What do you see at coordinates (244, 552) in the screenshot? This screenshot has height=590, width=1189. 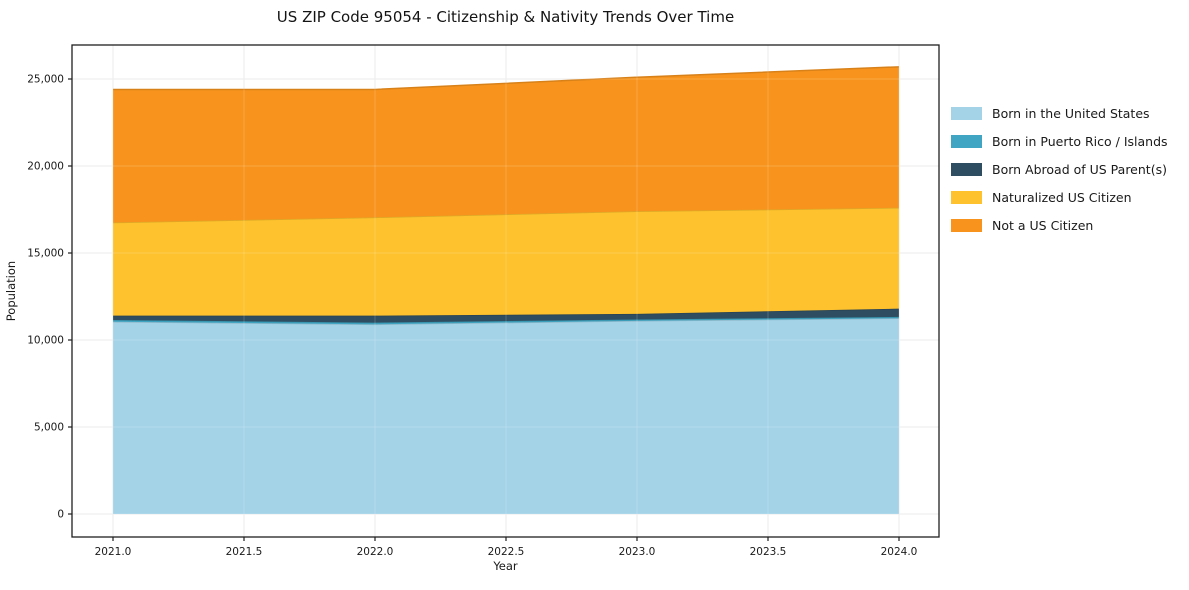 I see `x-tick-label: 2021.5` at bounding box center [244, 552].